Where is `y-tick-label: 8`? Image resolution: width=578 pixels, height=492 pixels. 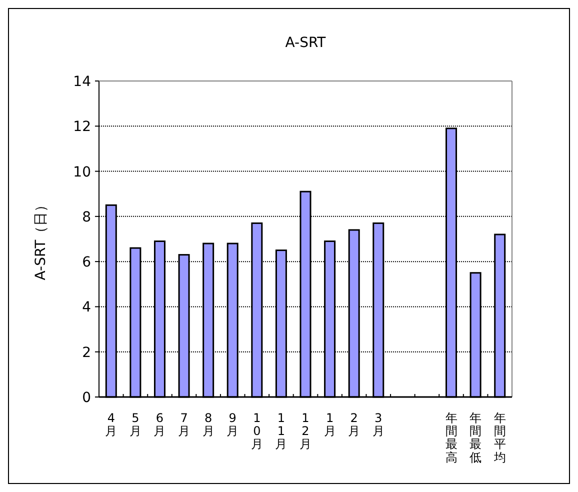 y-tick-label: 8 is located at coordinates (86, 217).